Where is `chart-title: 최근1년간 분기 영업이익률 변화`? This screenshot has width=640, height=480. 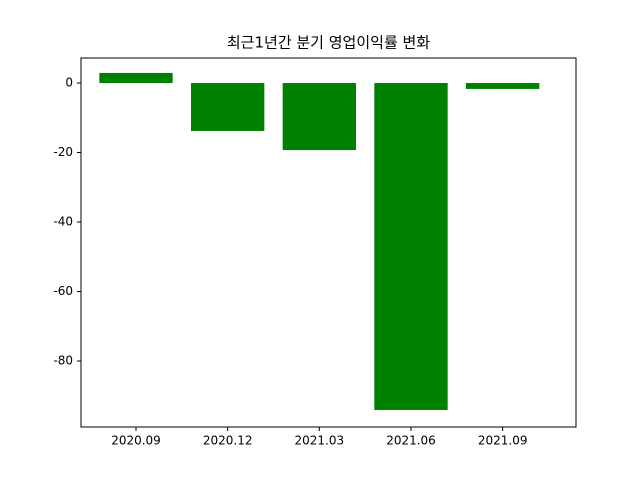
chart-title: 최근1년간 분기 영업이익률 변화 is located at coordinates (328, 43).